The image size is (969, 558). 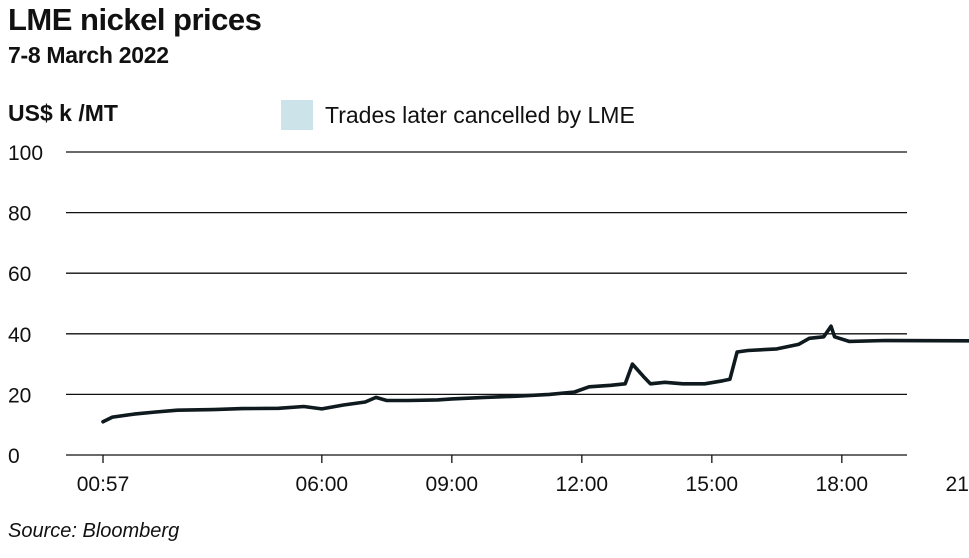 What do you see at coordinates (842, 484) in the screenshot?
I see `x-tick-label-5: 18:00` at bounding box center [842, 484].